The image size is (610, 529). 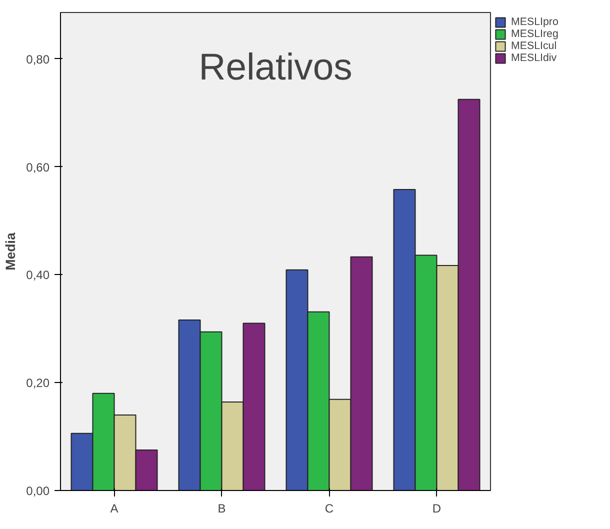 I want to click on y-tick-label: 0,00, so click(x=38, y=491).